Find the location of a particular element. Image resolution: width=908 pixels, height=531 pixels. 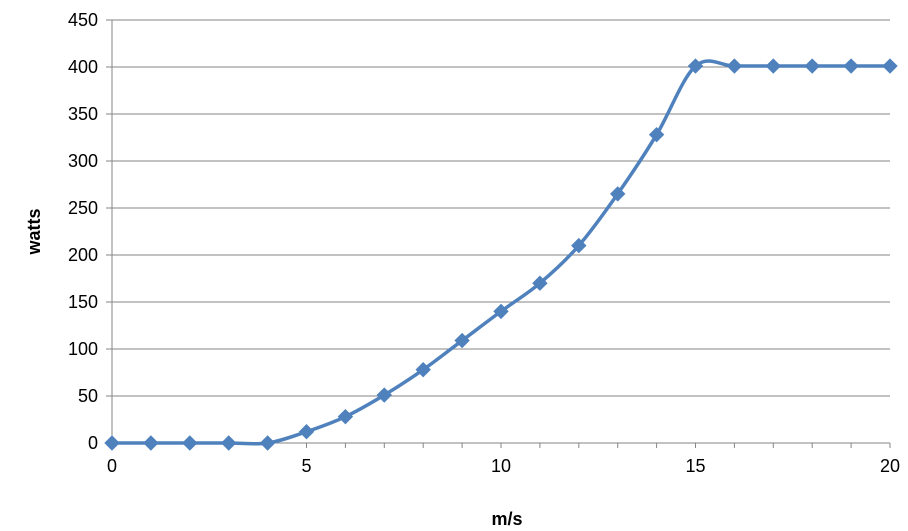

x-tick-label: 15 is located at coordinates (695, 466).